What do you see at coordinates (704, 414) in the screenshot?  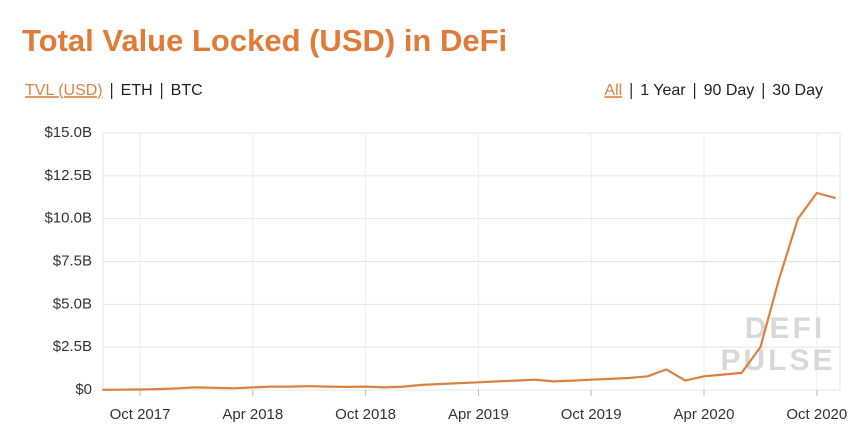 I see `x-tick-label: Apr 2020` at bounding box center [704, 414].